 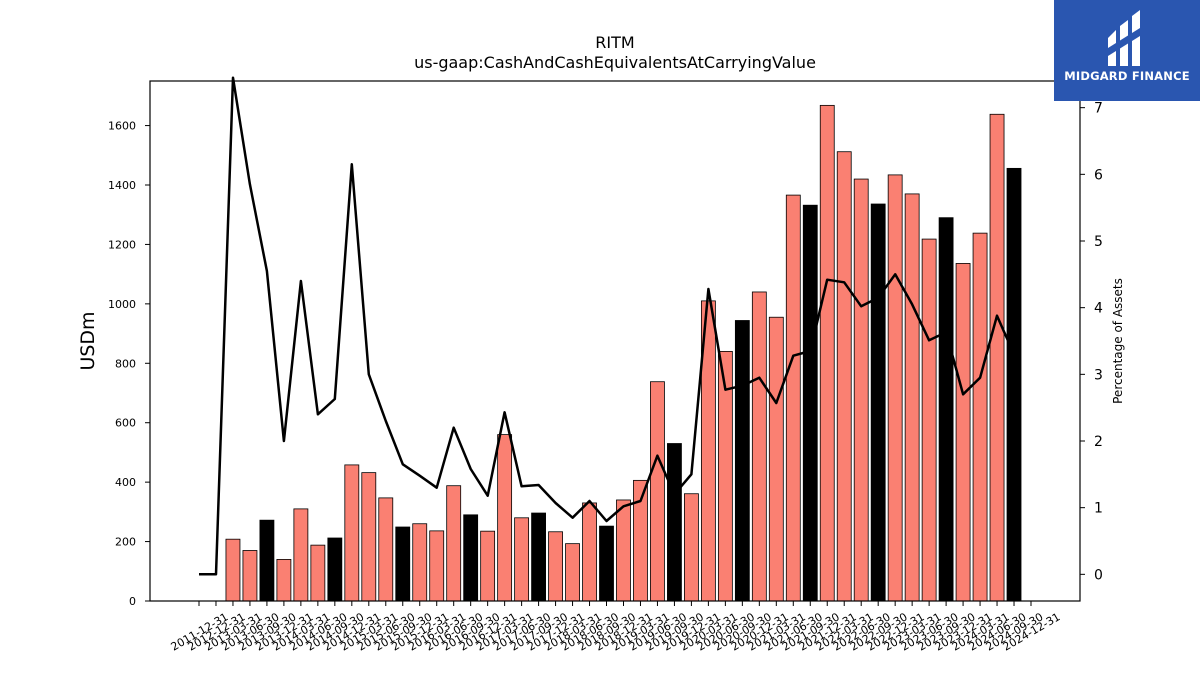 What do you see at coordinates (1098, 442) in the screenshot?
I see `y-tick-label-right: 2` at bounding box center [1098, 442].